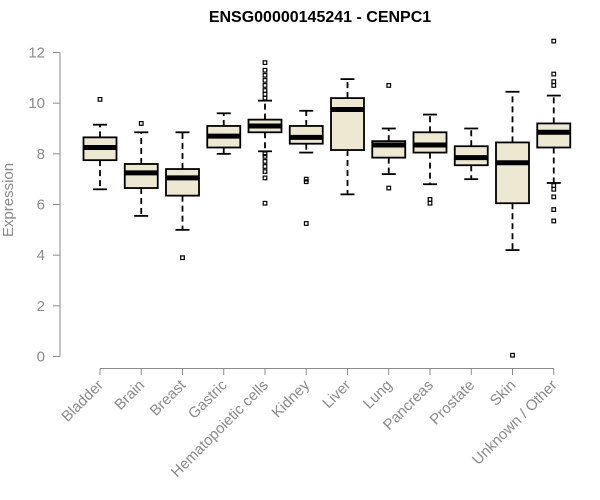 The height and width of the screenshot is (500, 600). Describe the element at coordinates (378, 395) in the screenshot. I see `x-tick-label: Lung` at that location.